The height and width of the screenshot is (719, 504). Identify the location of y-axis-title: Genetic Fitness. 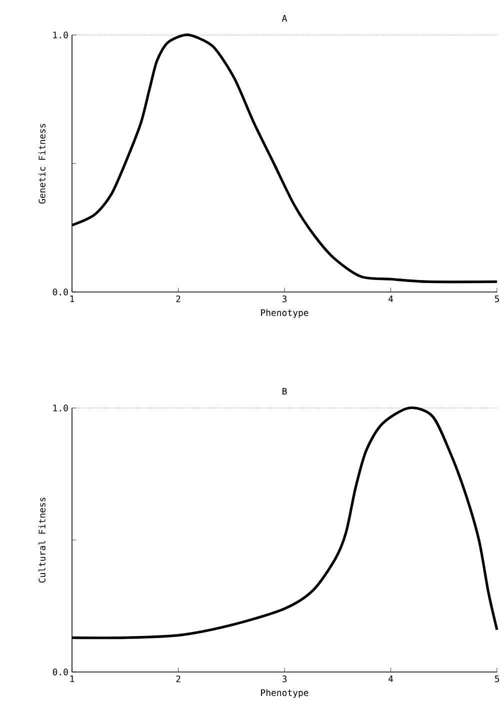
(42, 164).